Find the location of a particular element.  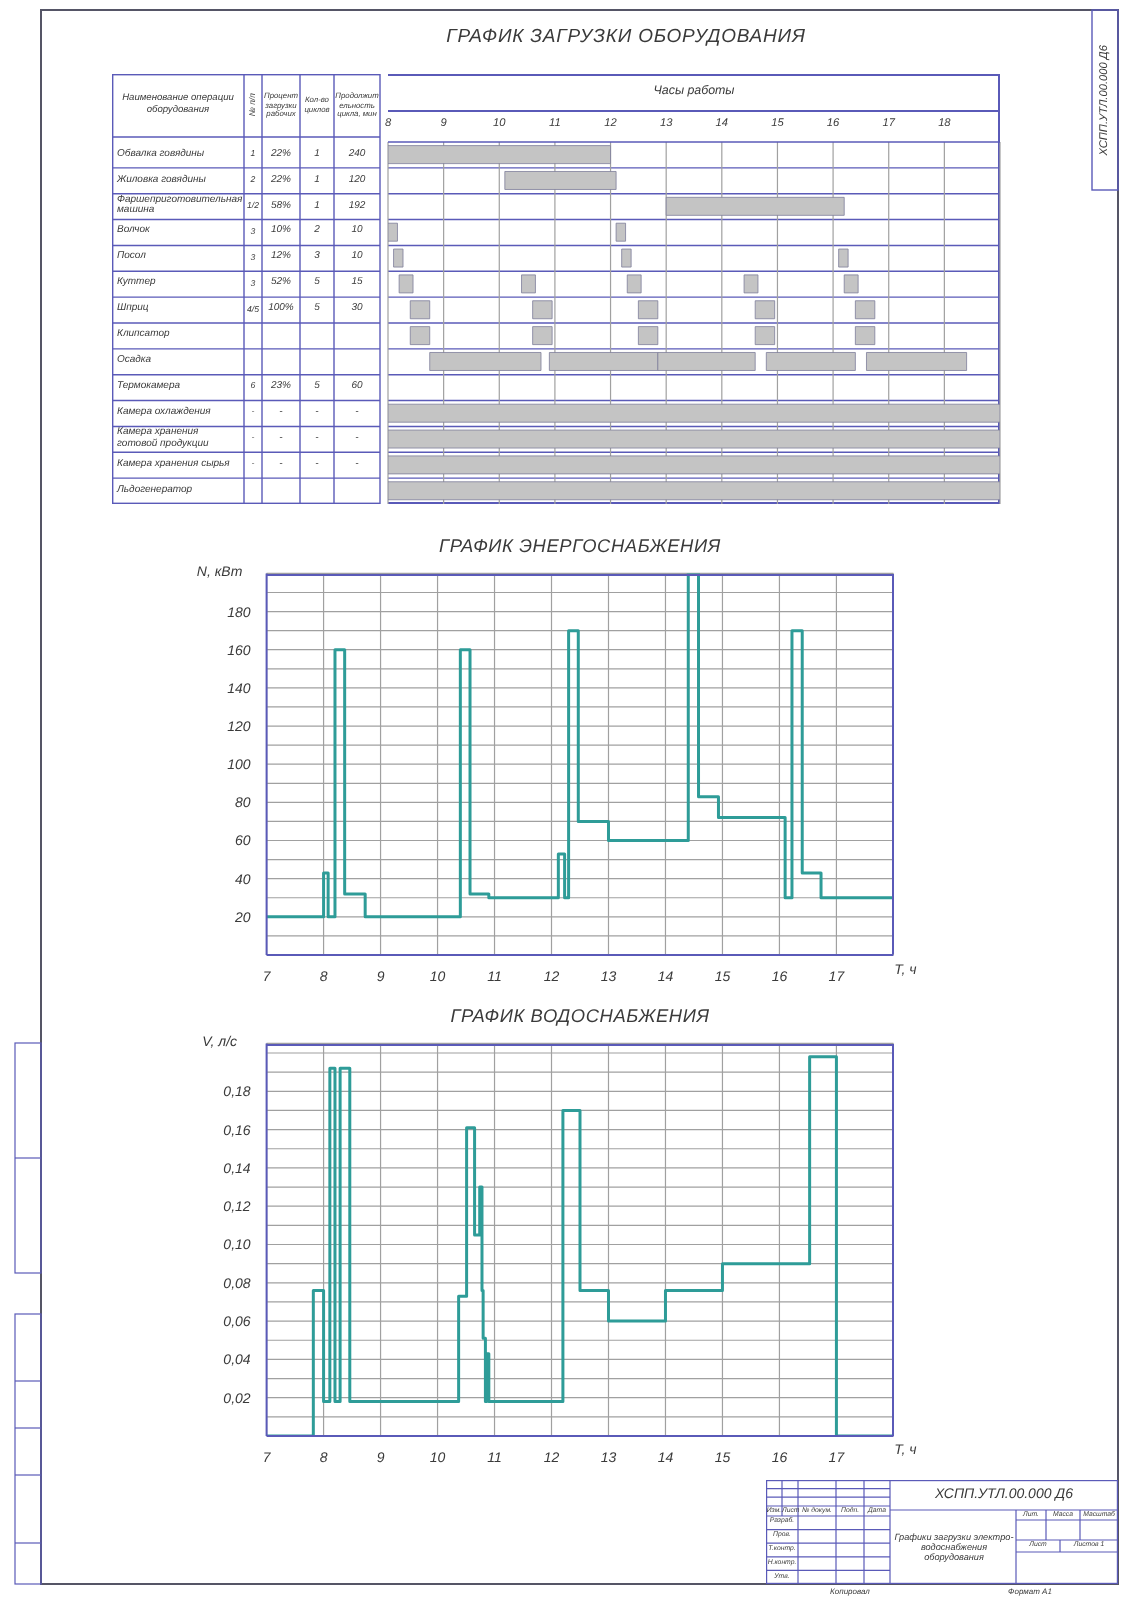

text: ГРАФИК ЗАГРУЗКИ ОБОРУДОВАНИЯ is located at coordinates (626, 37).